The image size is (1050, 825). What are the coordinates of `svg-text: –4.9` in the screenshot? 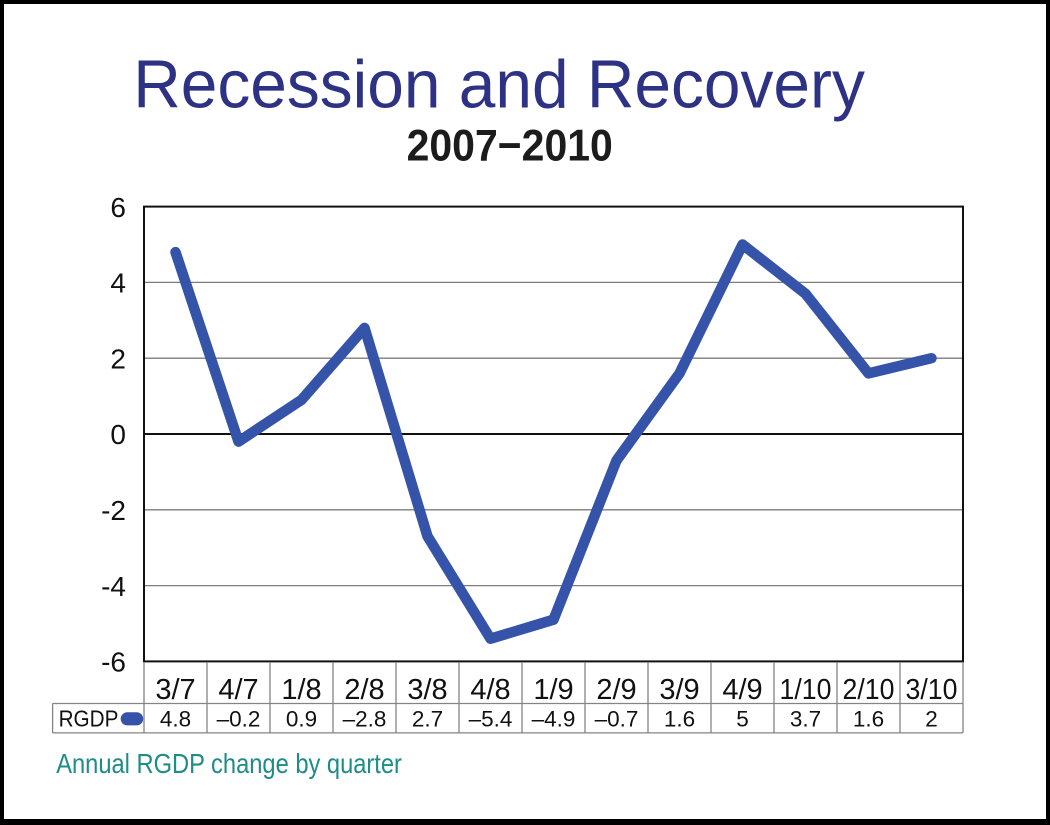 It's located at (554, 718).